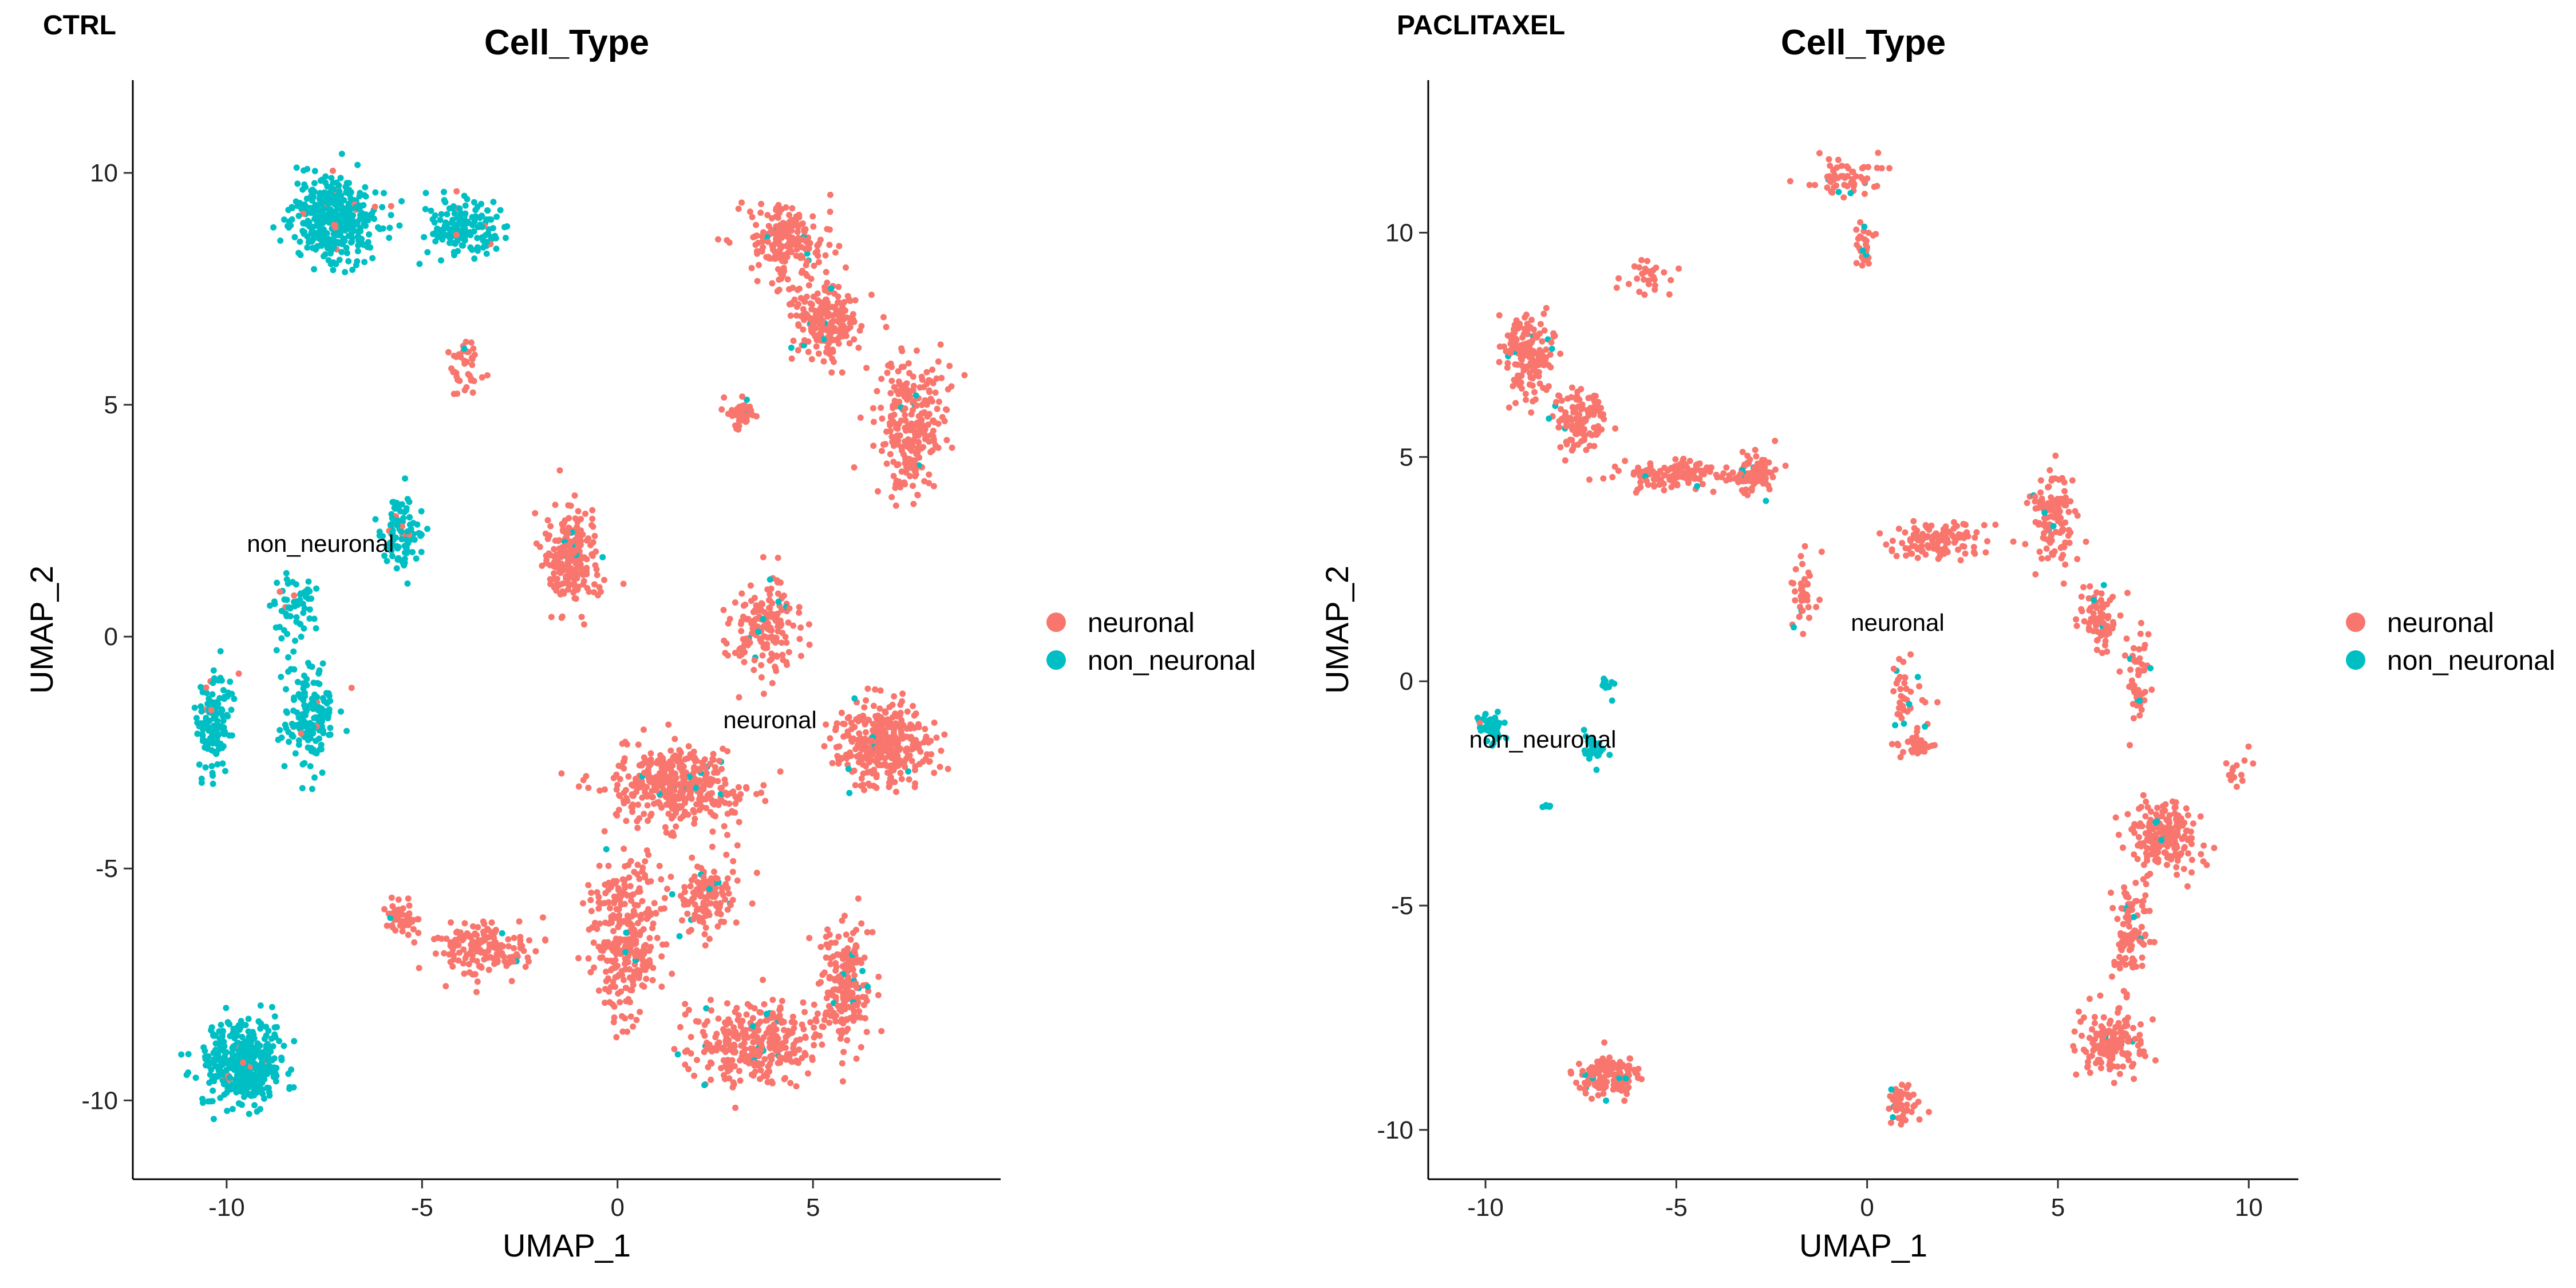 This screenshot has height=1288, width=2576. I want to click on x-axis-title: UMAP_1, so click(567, 1245).